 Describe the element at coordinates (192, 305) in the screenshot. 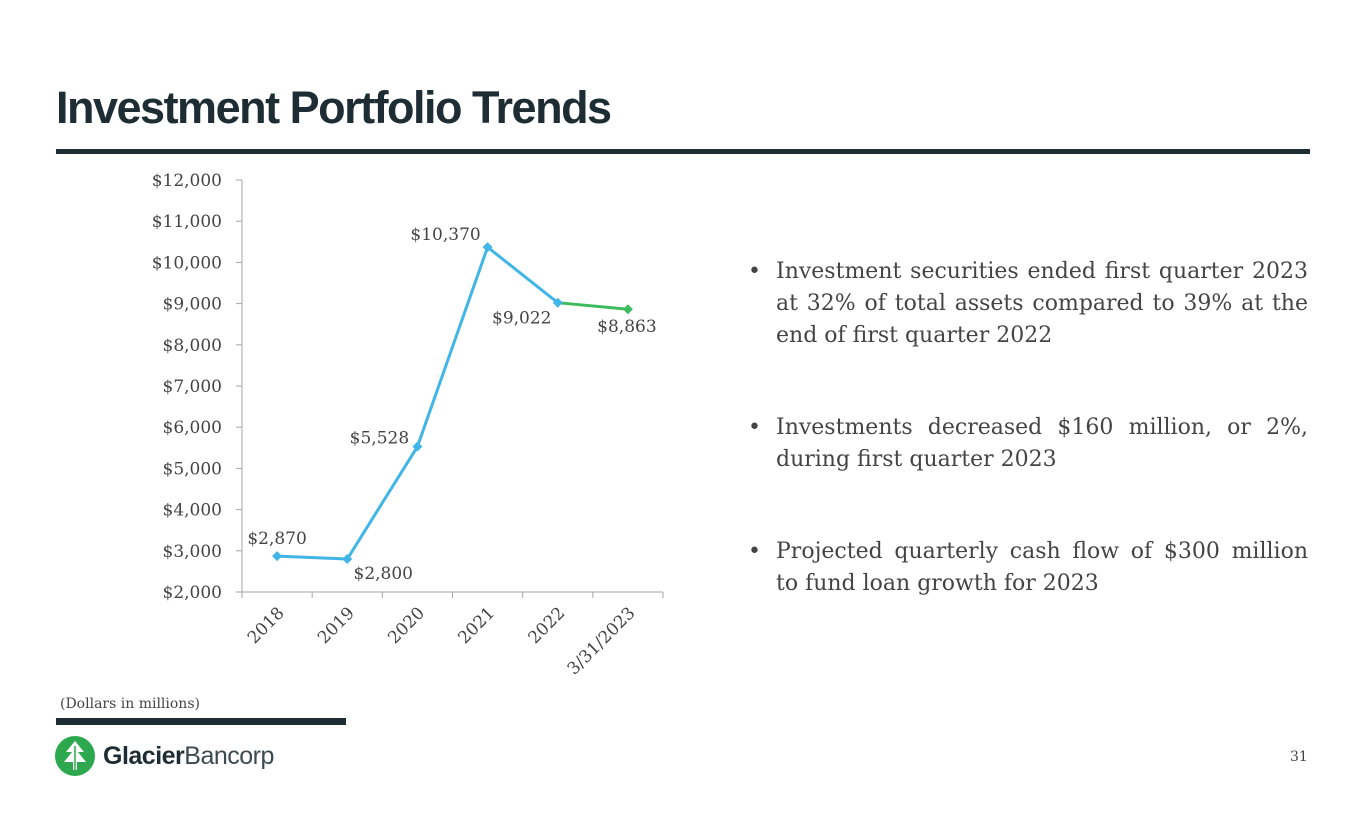

I see `y-tick-label: $9,000` at that location.